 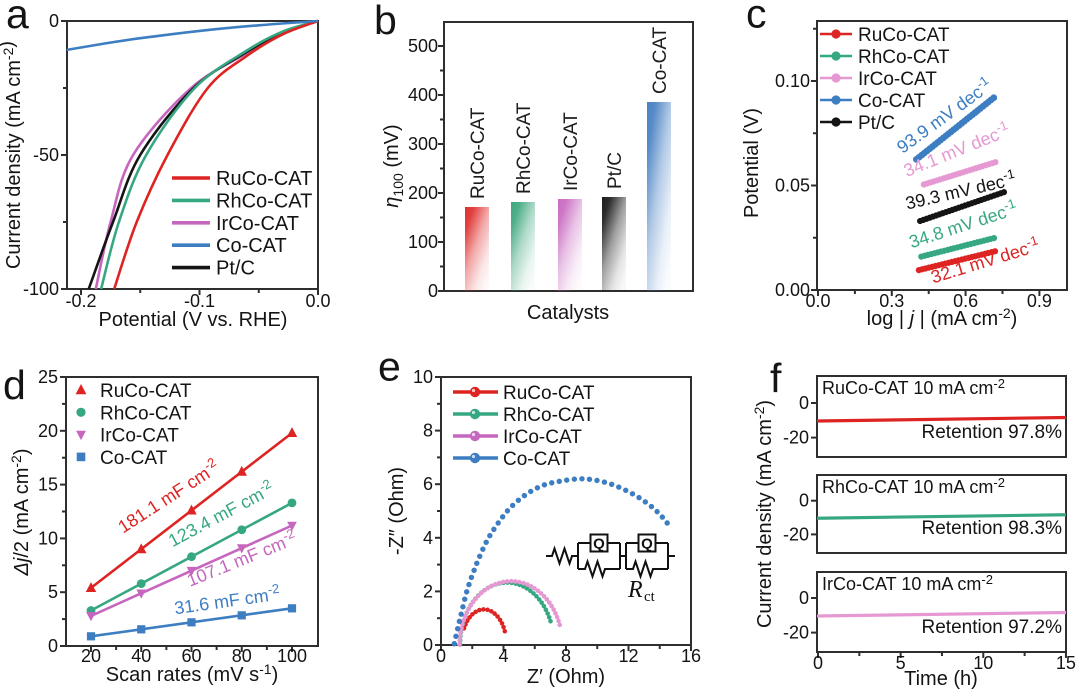 What do you see at coordinates (423, 193) in the screenshot?
I see `svg-text: 200` at bounding box center [423, 193].